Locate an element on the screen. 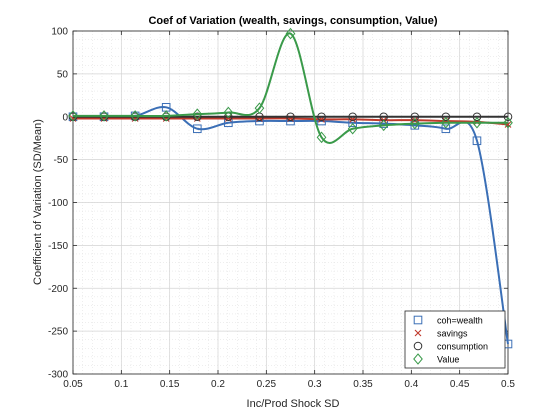  legend-label-consumption: consumption is located at coordinates (462, 347).